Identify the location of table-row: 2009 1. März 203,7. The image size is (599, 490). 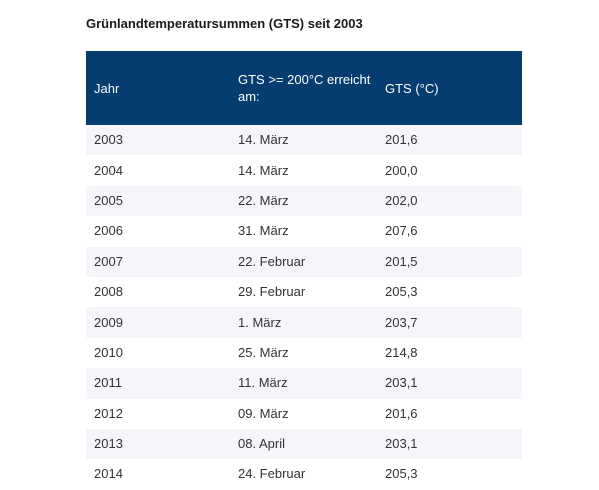
(304, 322).